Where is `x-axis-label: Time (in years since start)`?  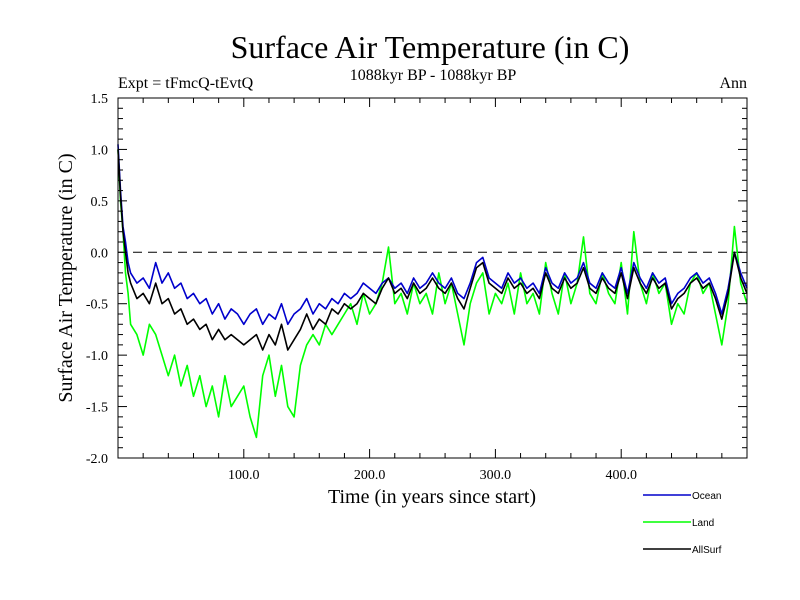
x-axis-label: Time (in years since start) is located at coordinates (432, 497).